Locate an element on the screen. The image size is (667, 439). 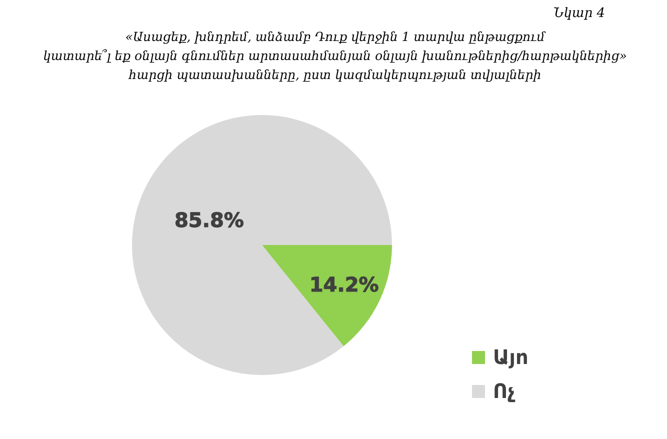
data-label: 85.8% is located at coordinates (209, 220).